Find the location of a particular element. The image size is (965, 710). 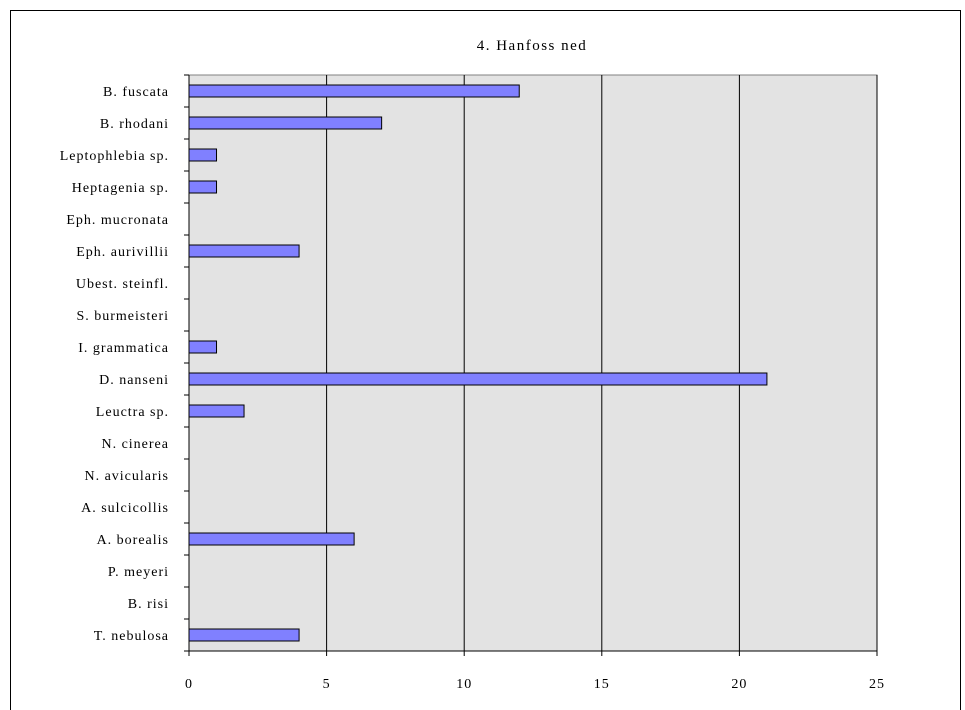

y-tick-label: Ubest. steinfl. is located at coordinates (122, 284).